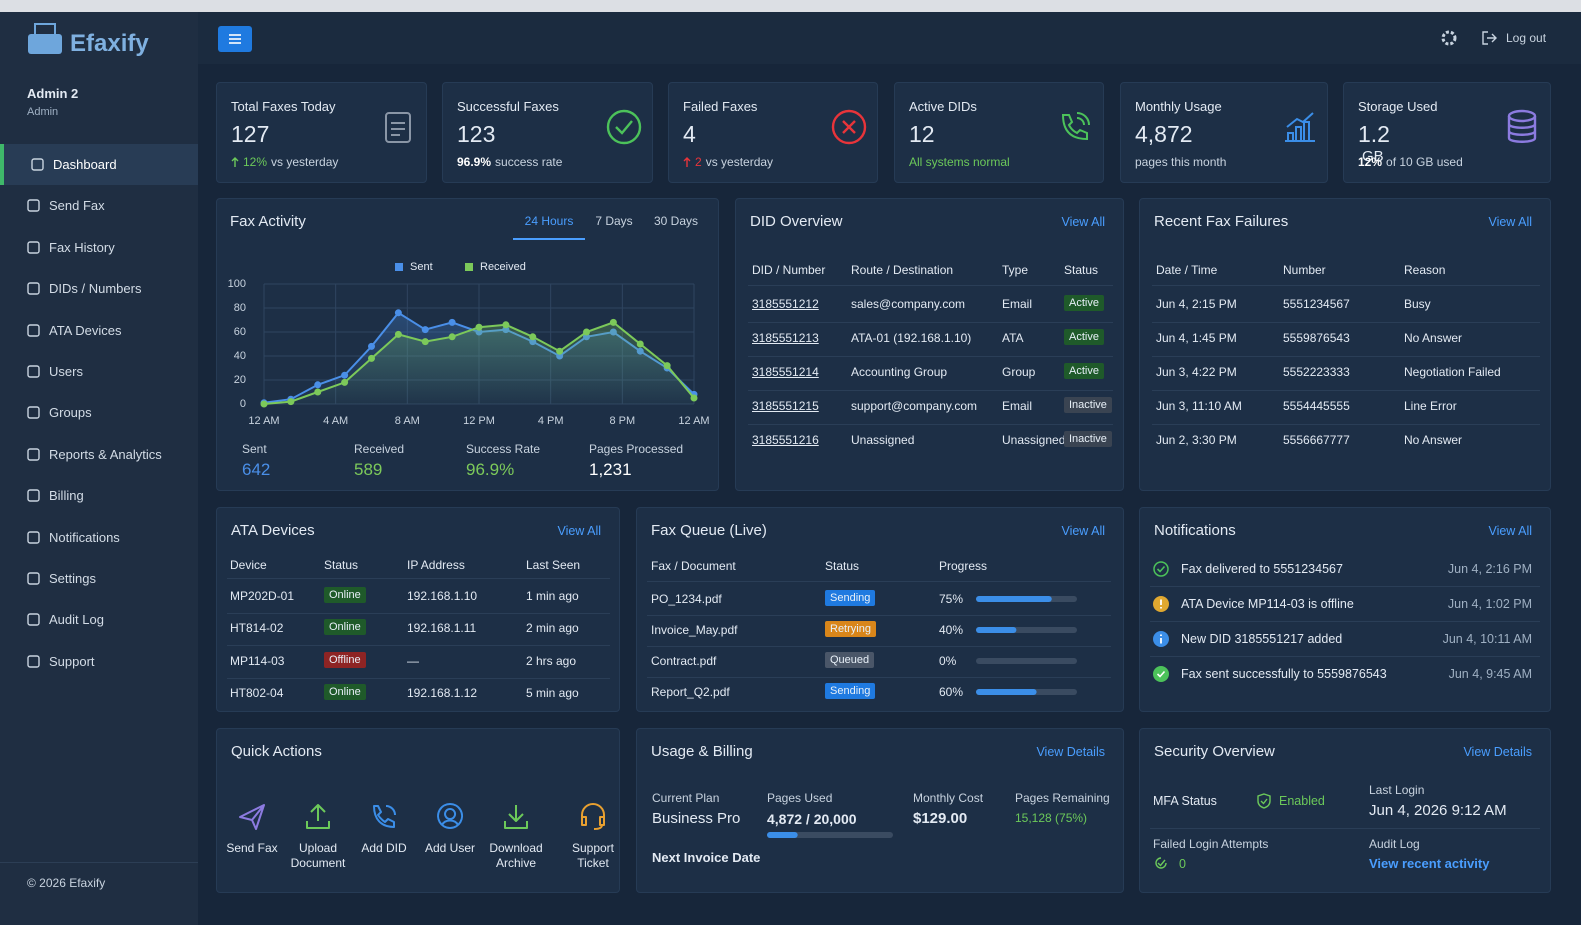 This screenshot has height=925, width=1581. I want to click on nav-item: DIDs / Numbers, so click(99, 288).